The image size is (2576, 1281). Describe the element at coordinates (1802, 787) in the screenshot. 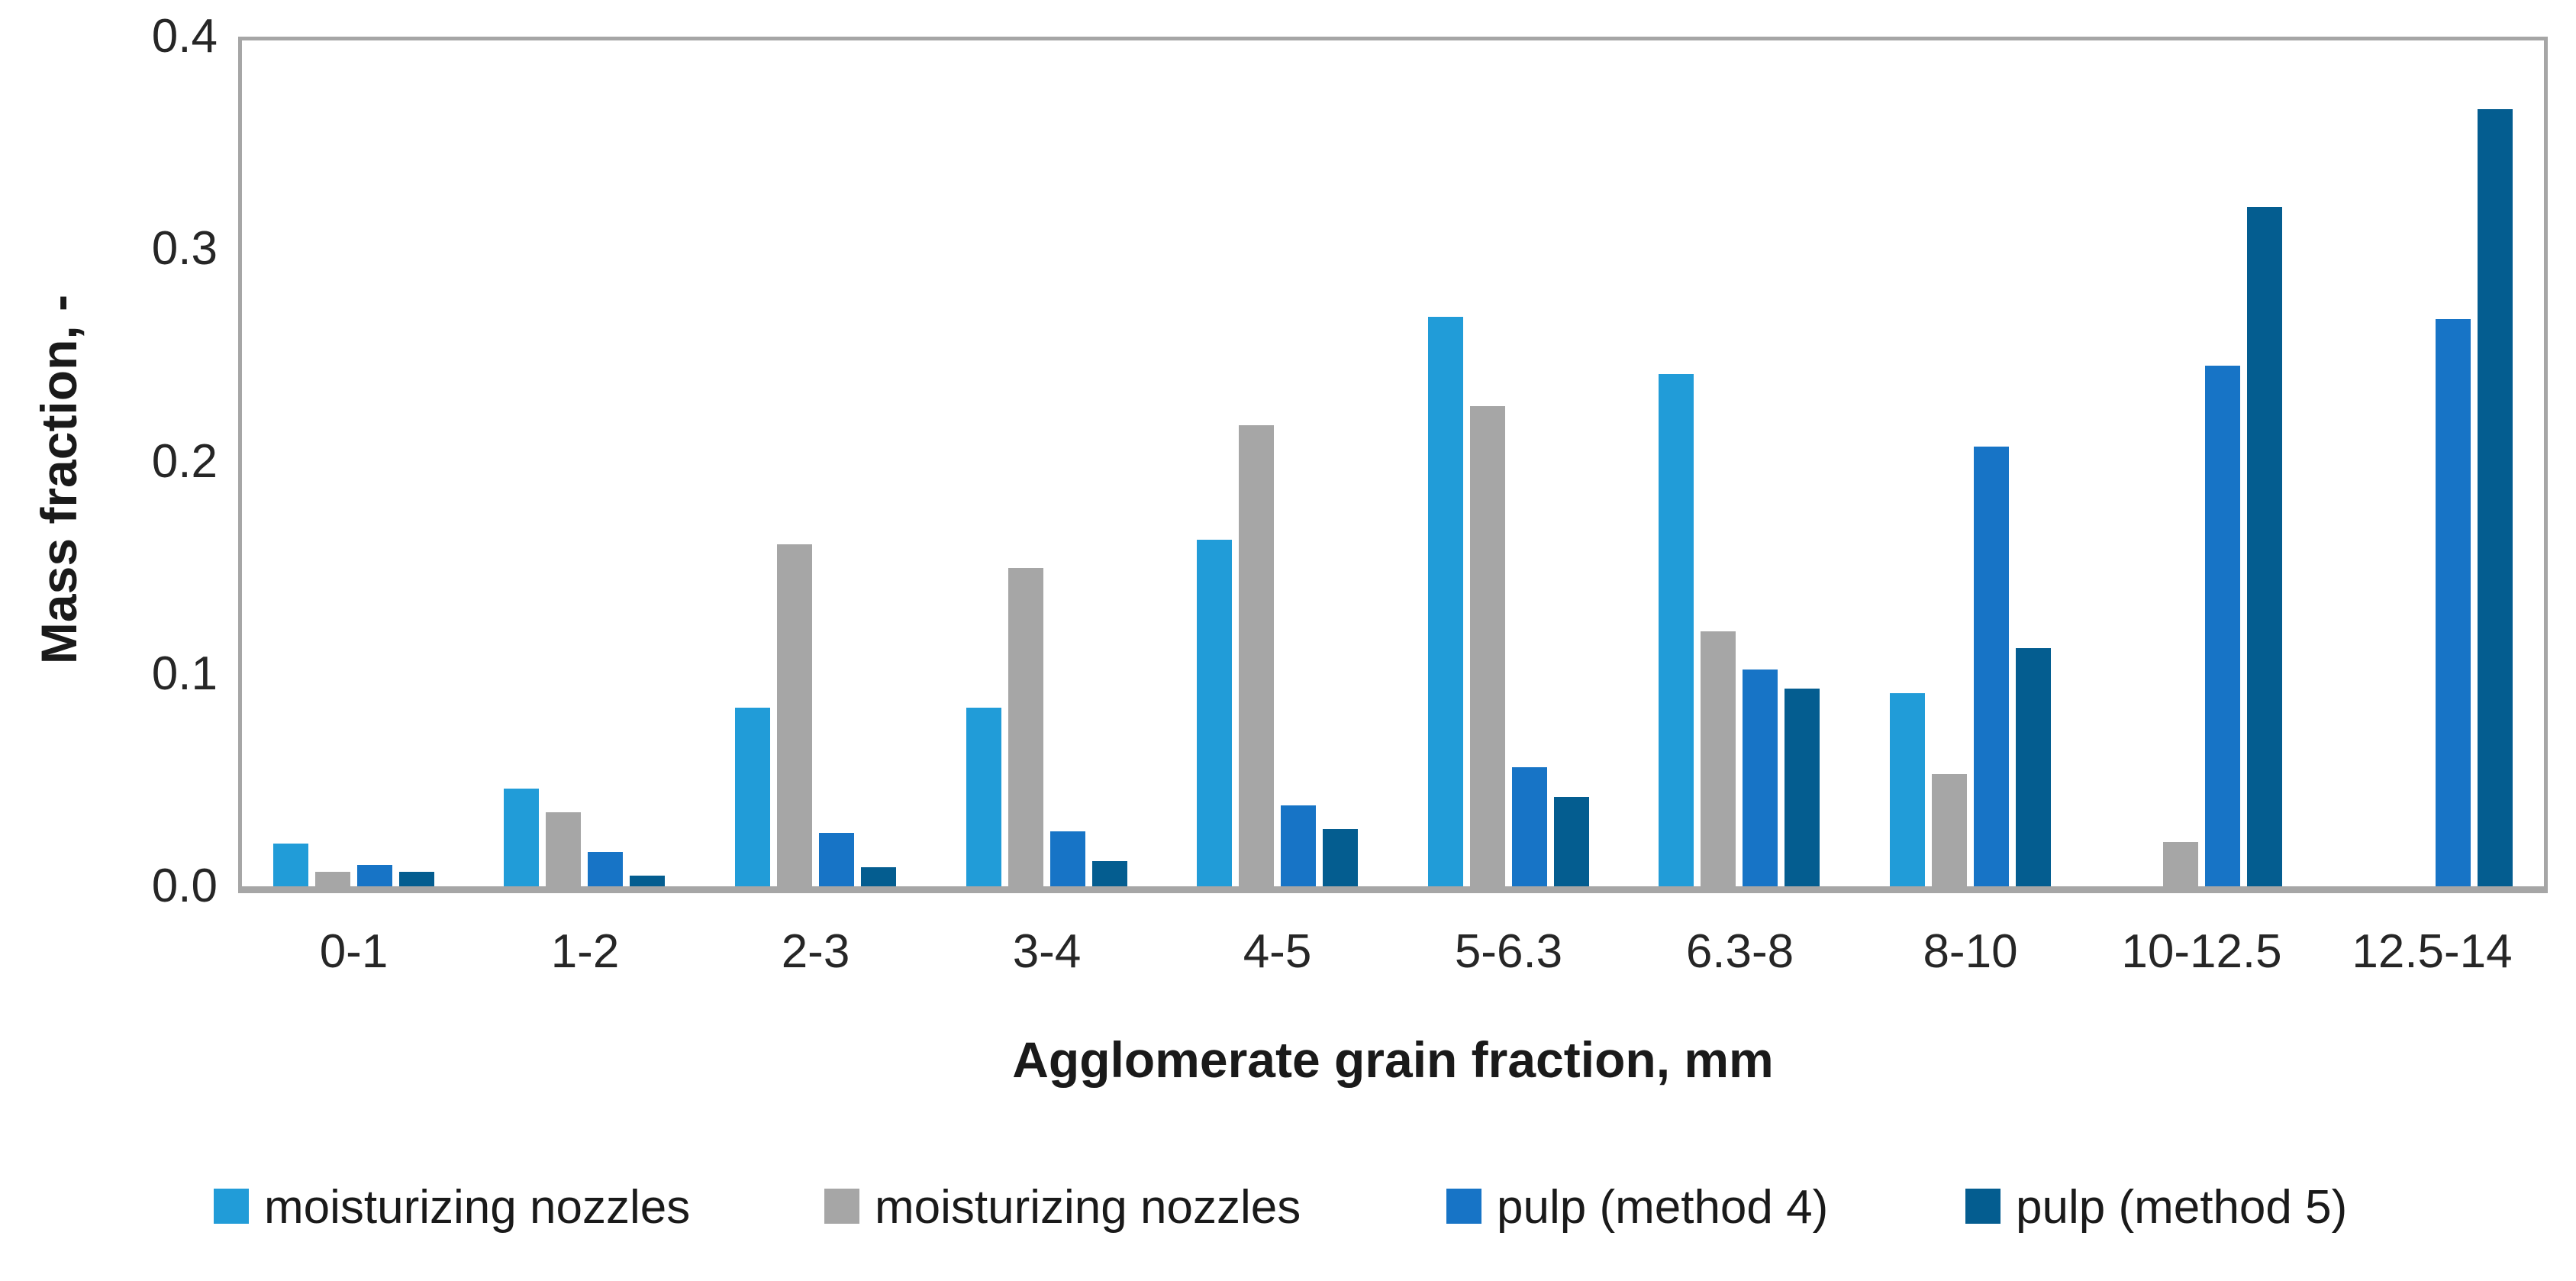

I see `bar-series4-6.3-8` at that location.